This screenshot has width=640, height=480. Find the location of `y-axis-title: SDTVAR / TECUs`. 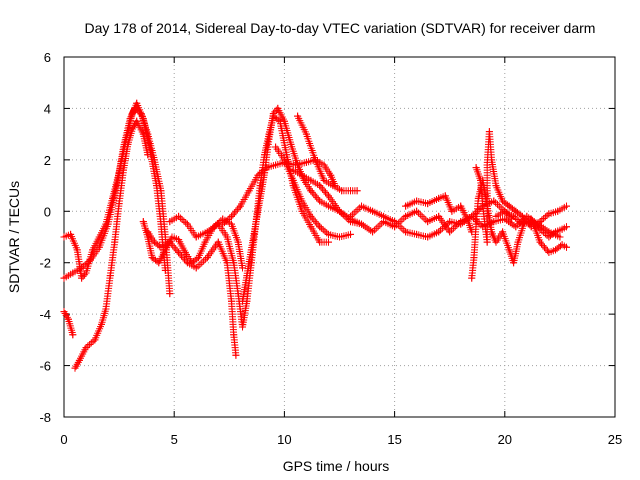

y-axis-title: SDTVAR / TECUs is located at coordinates (14, 237).